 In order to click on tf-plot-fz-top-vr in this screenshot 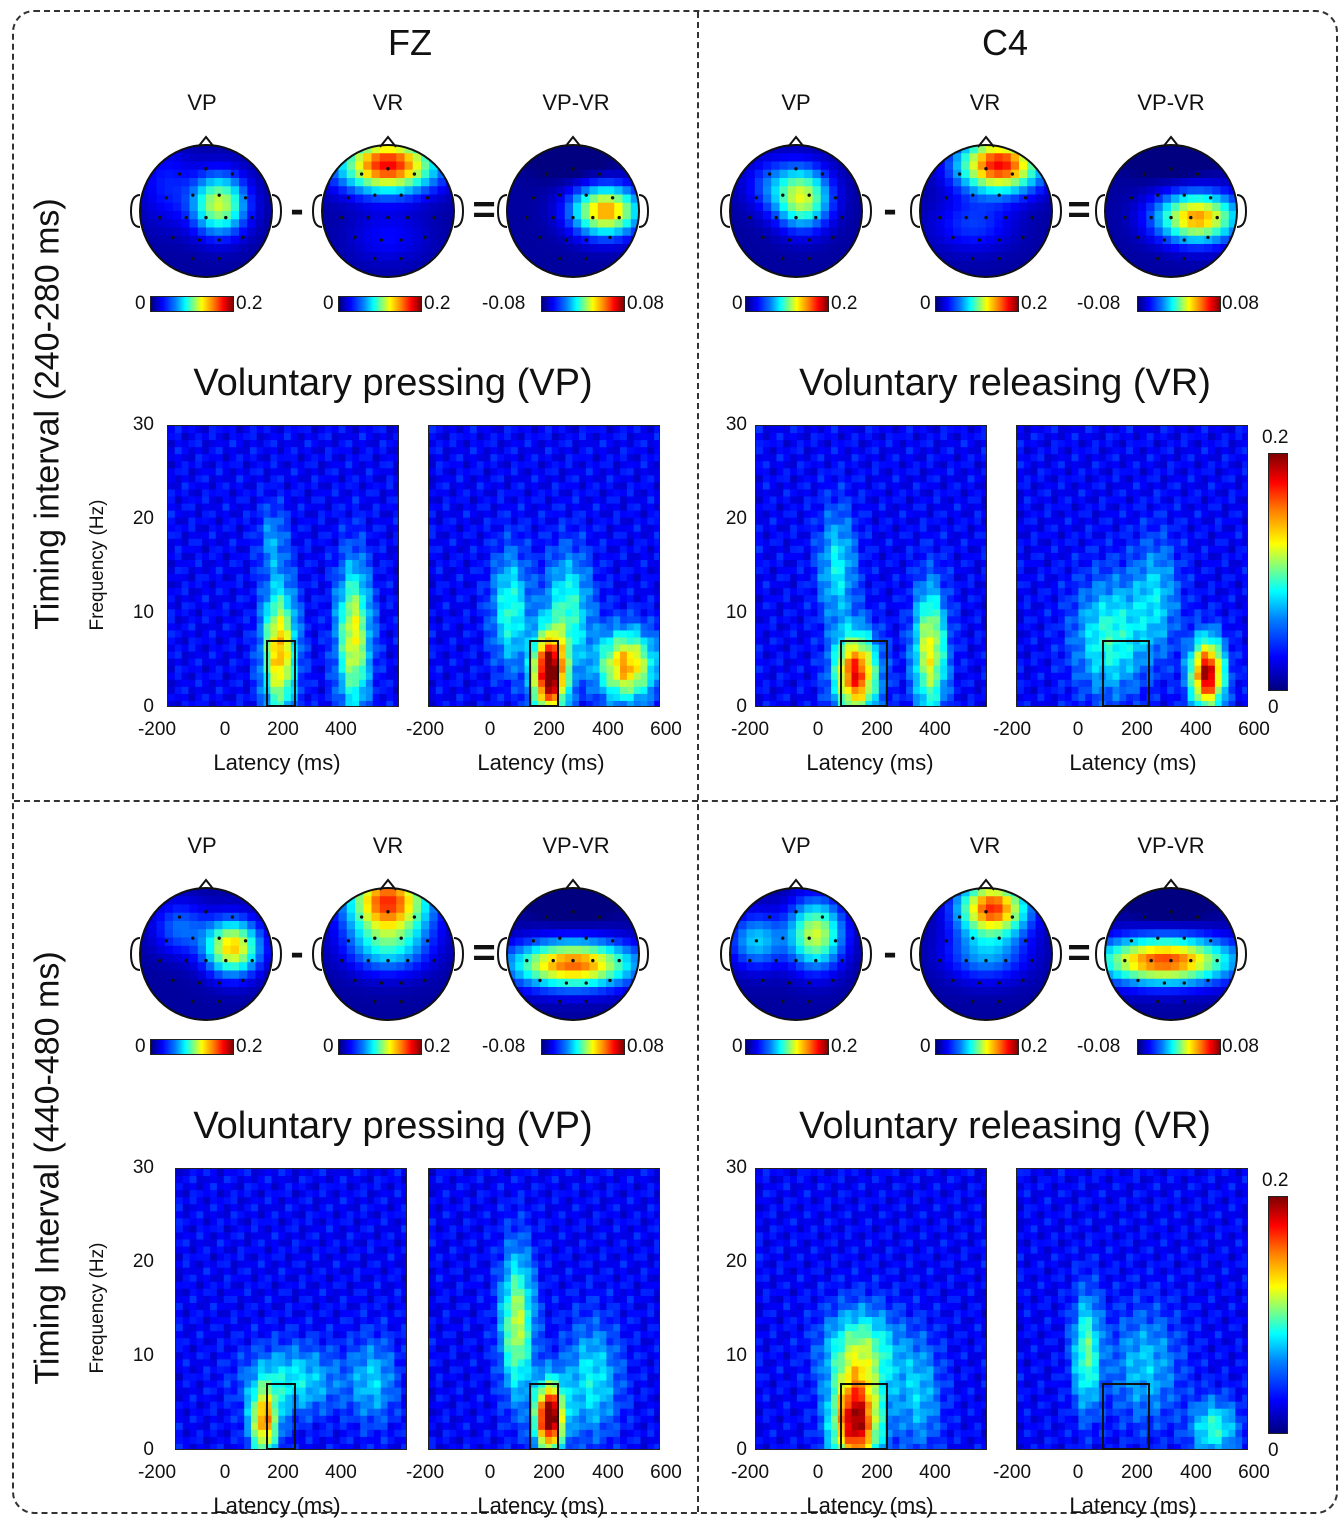, I will do `click(544, 566)`.